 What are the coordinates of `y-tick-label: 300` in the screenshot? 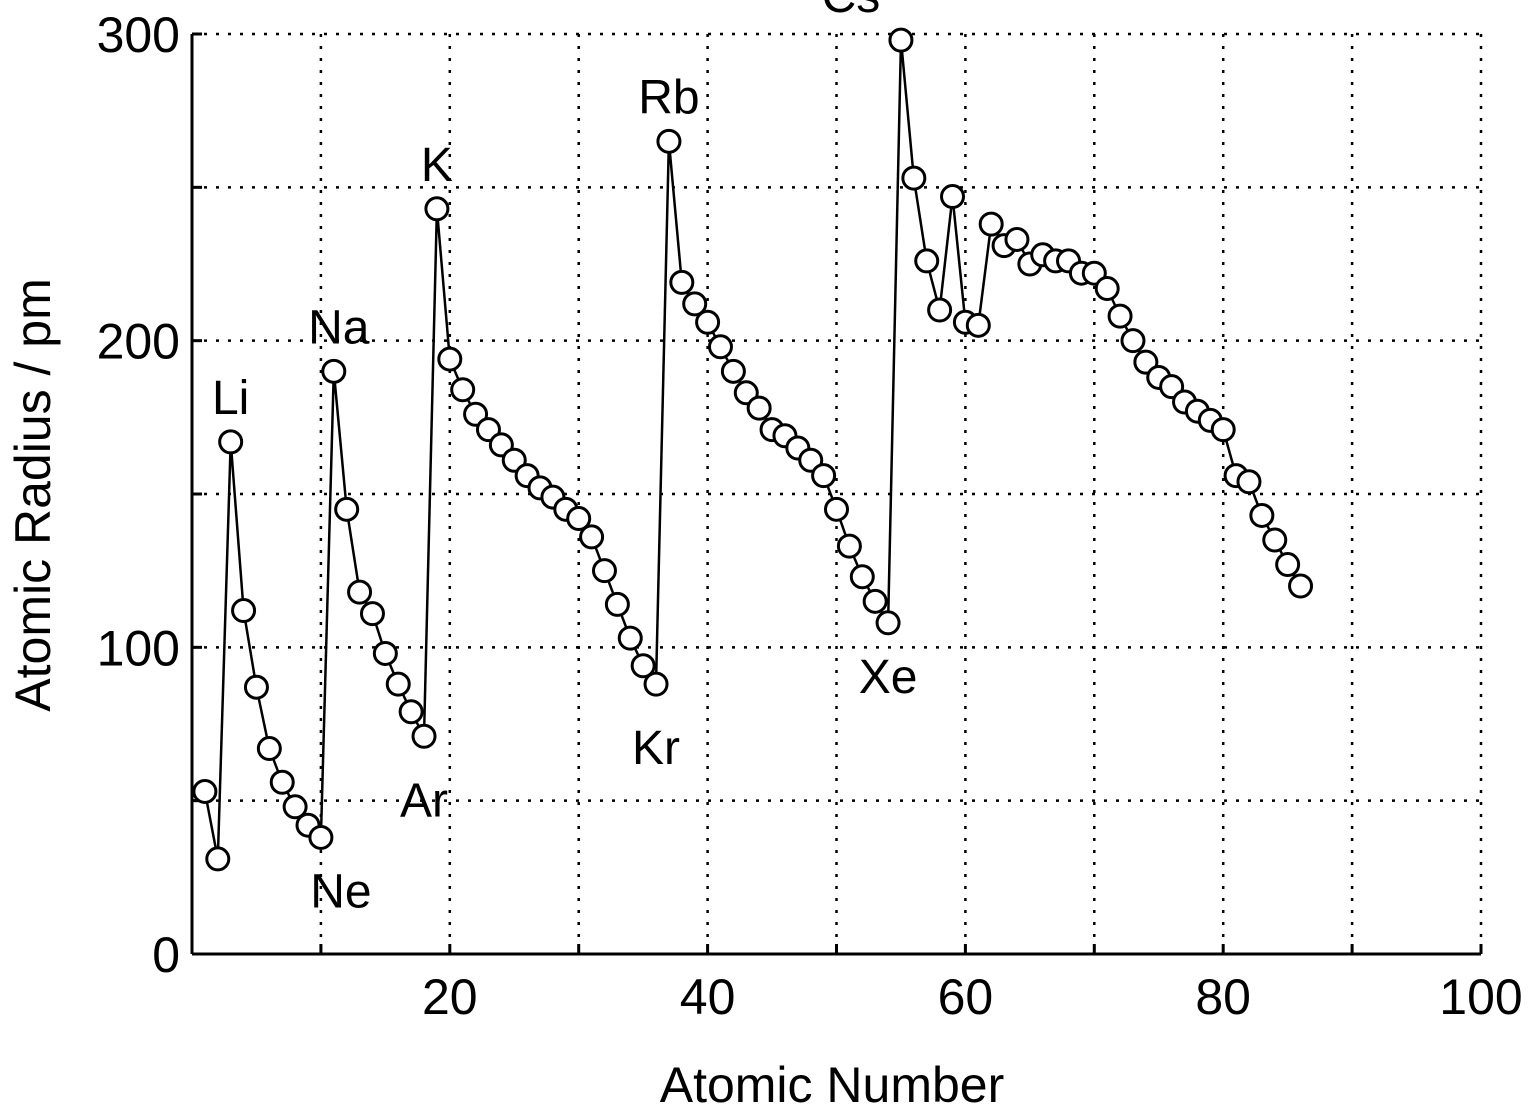 It's located at (138, 35).